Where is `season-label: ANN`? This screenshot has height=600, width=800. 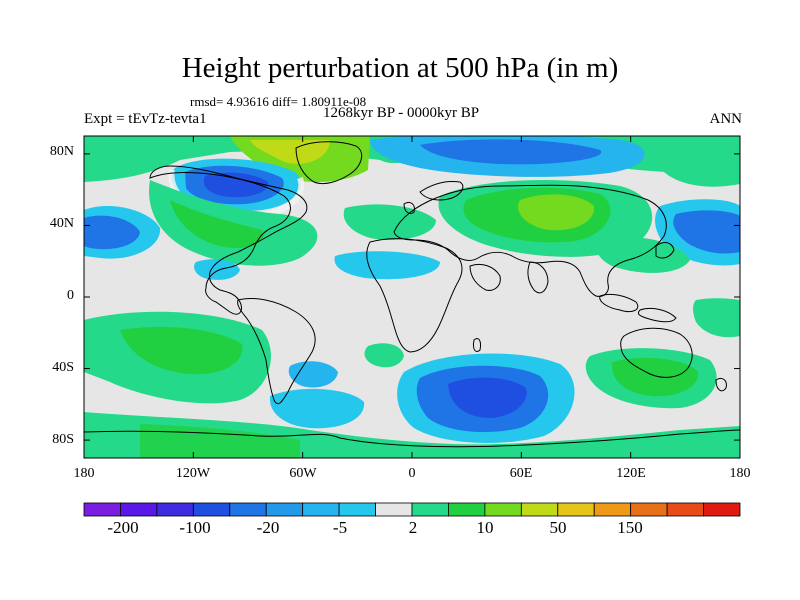
season-label: ANN is located at coordinates (726, 119).